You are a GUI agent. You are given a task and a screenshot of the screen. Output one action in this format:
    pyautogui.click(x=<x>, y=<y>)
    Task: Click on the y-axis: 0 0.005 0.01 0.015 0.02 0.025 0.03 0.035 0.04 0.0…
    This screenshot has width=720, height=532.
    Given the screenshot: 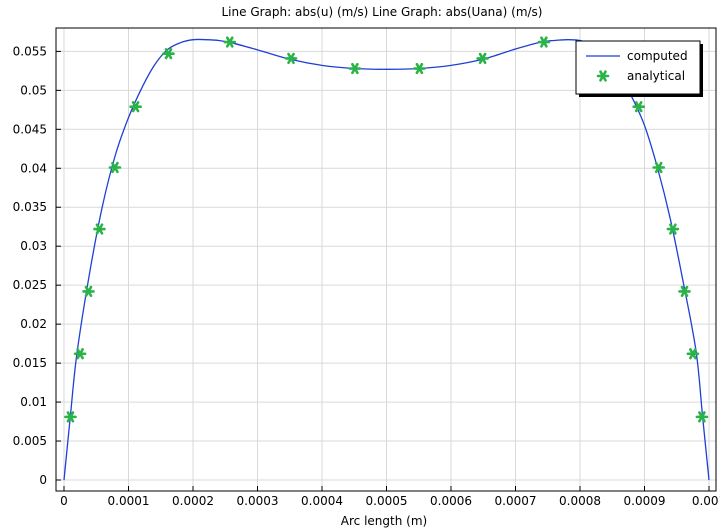 What is the action you would take?
    pyautogui.click(x=37, y=265)
    